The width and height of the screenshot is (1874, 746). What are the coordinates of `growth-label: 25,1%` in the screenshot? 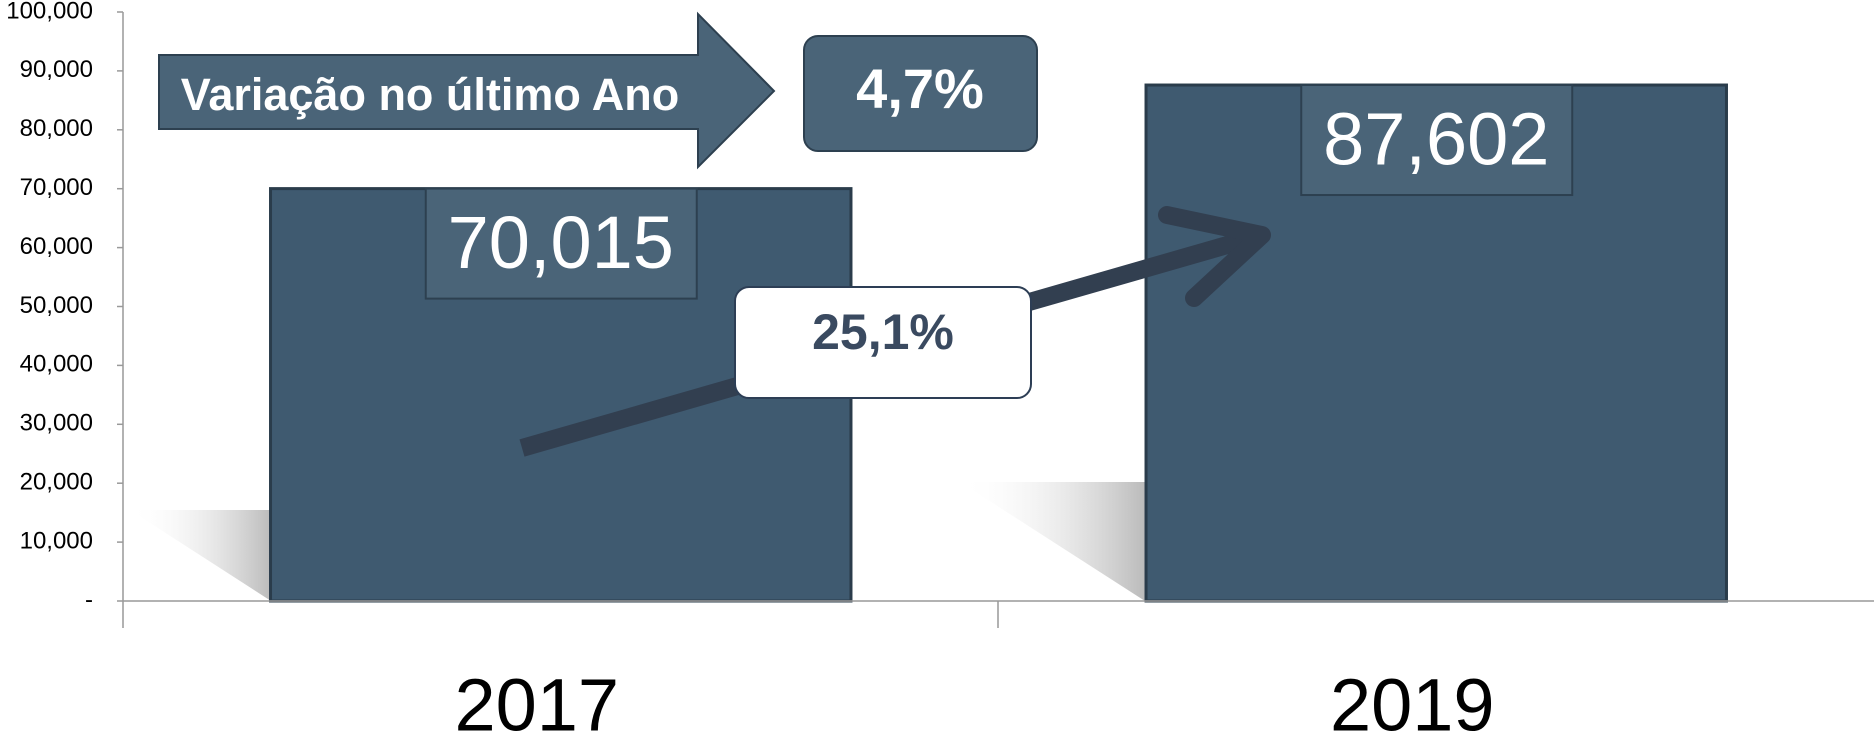 It's located at (883, 332).